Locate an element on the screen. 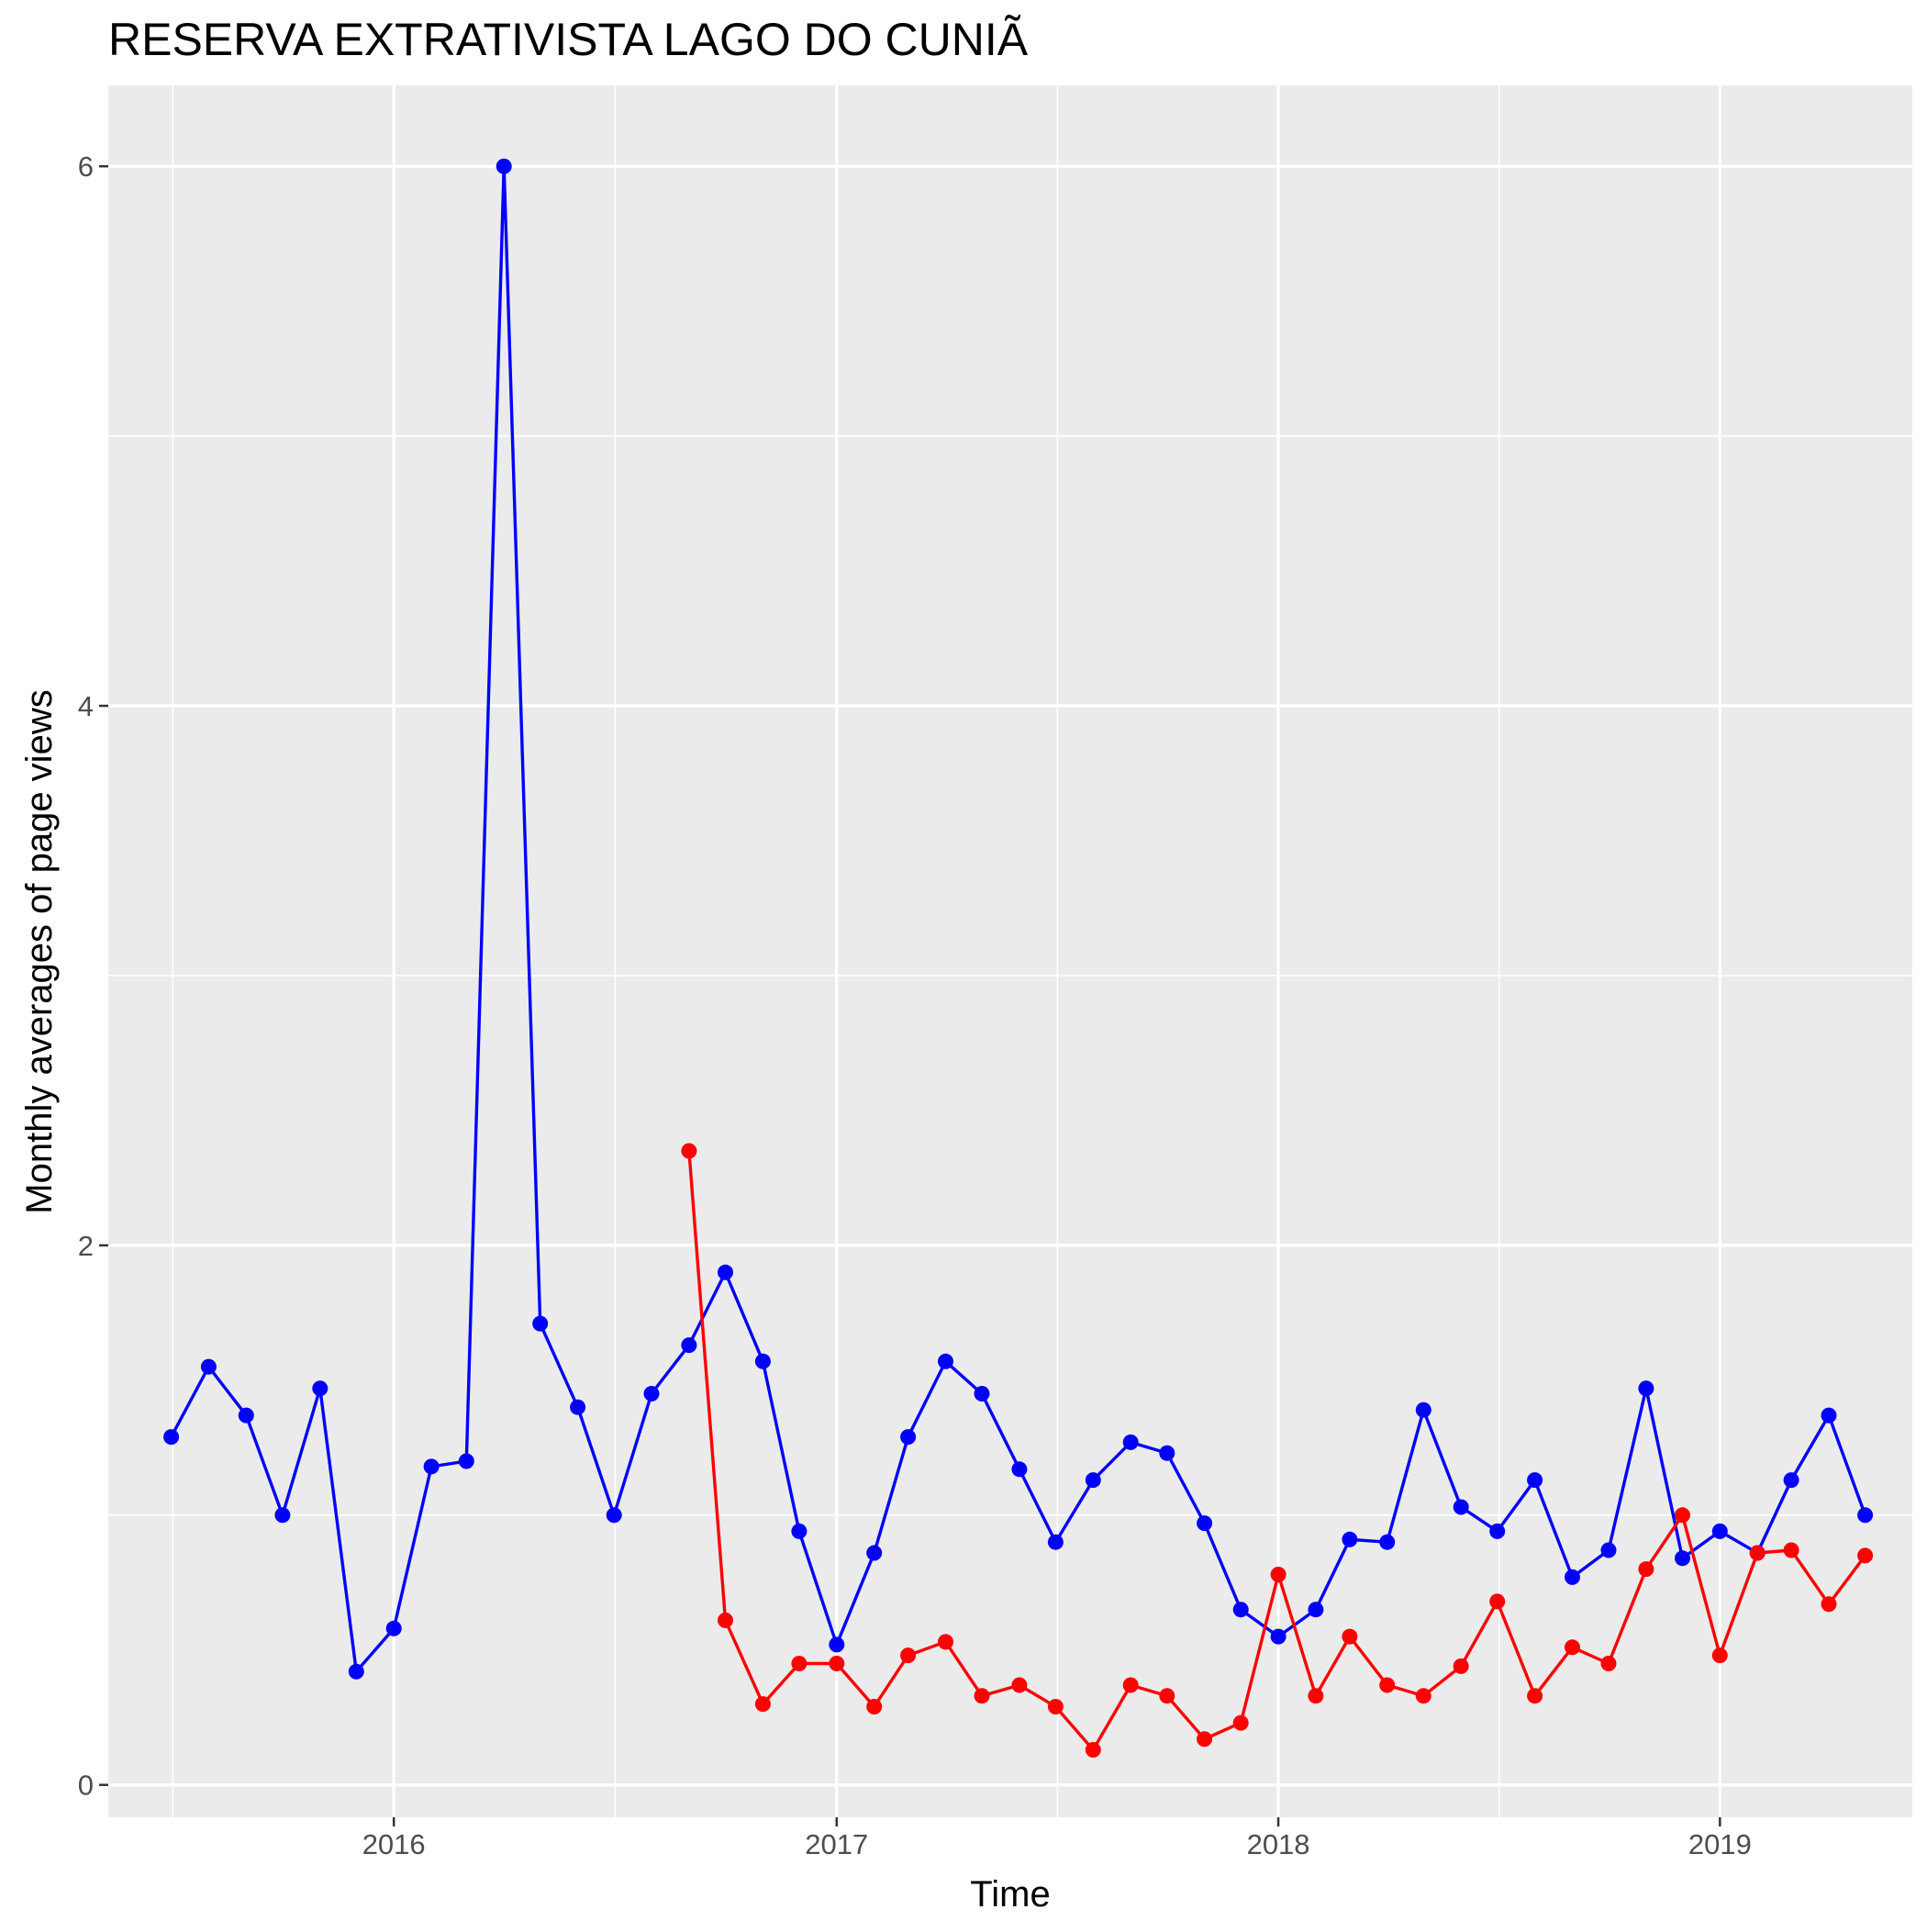 Image resolution: width=1927 pixels, height=1932 pixels. y-tick-label: 0 is located at coordinates (86, 1786).